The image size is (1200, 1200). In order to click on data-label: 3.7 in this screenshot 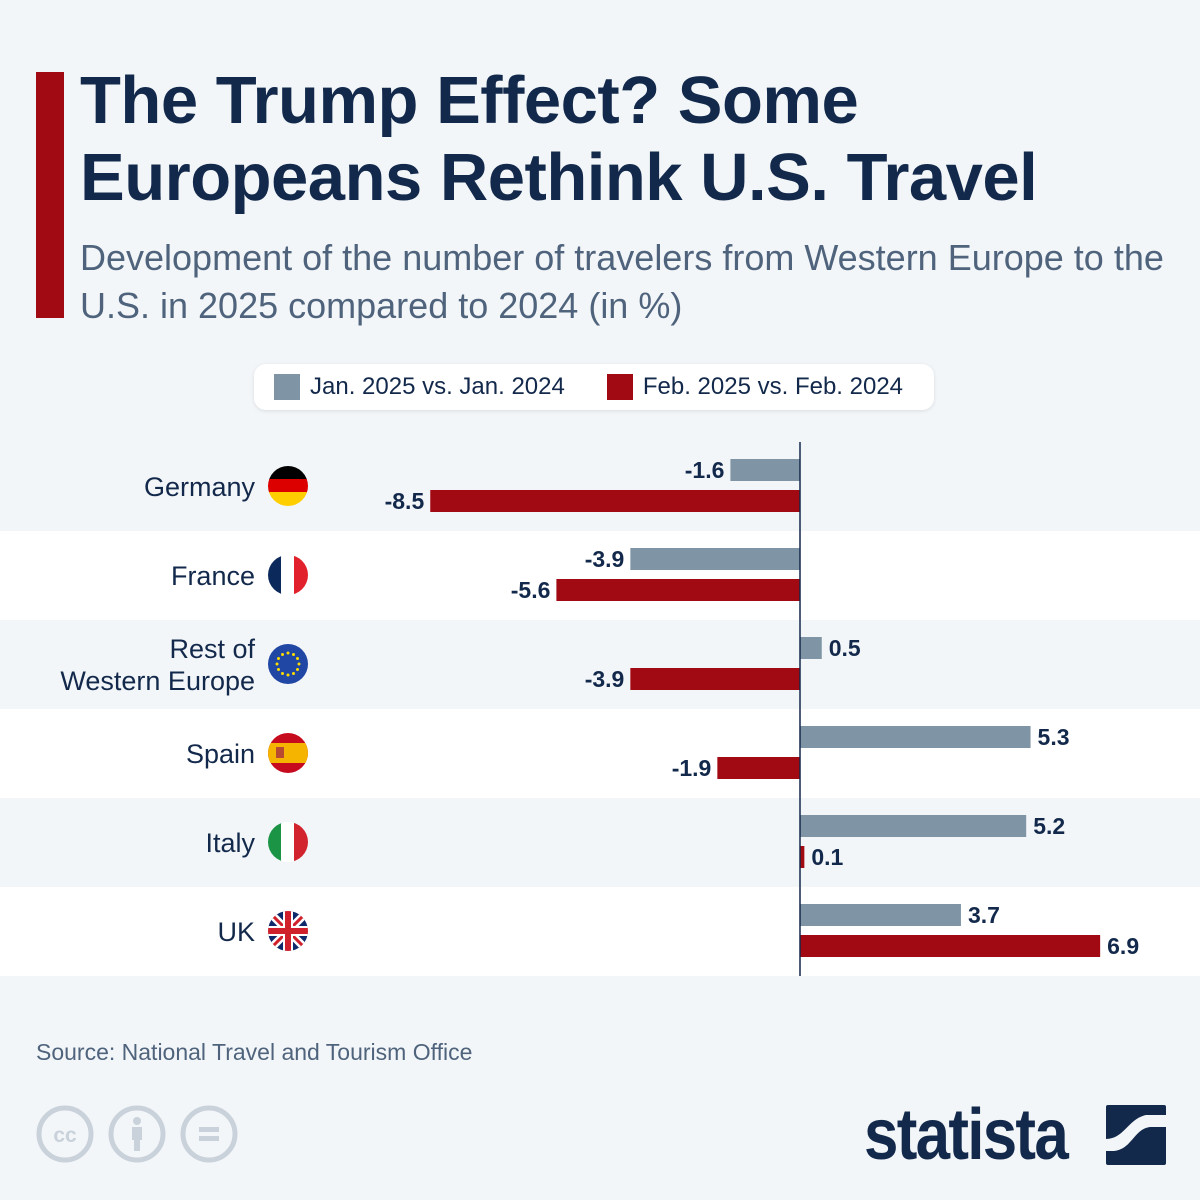, I will do `click(984, 915)`.